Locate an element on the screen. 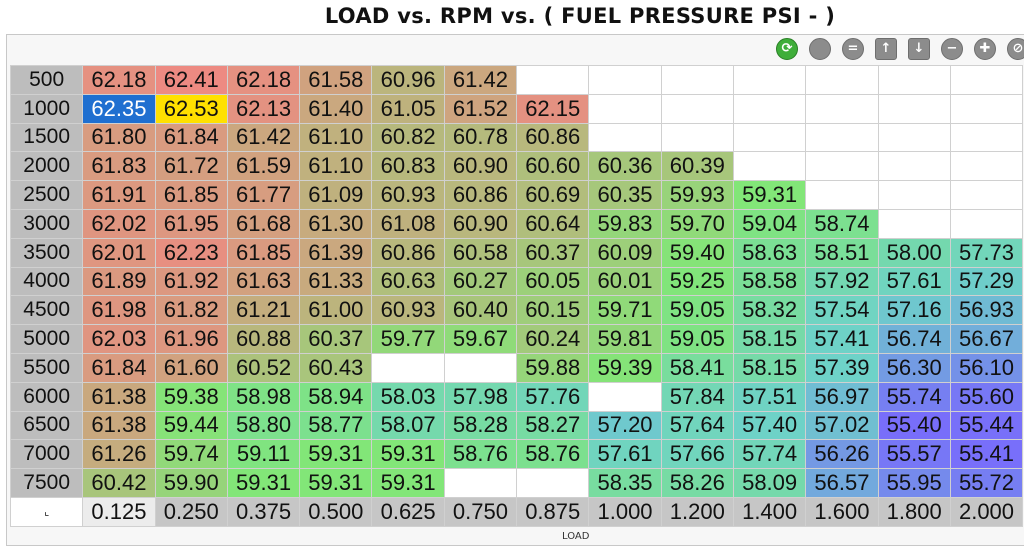 Image resolution: width=1024 pixels, height=546 pixels. table-cell: 61.91 is located at coordinates (119, 195).